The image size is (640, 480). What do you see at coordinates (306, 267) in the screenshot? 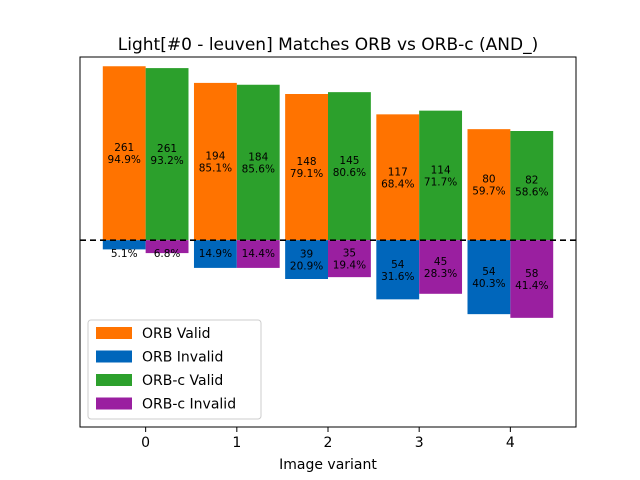
I see `data-label: 20.9%` at bounding box center [306, 267].